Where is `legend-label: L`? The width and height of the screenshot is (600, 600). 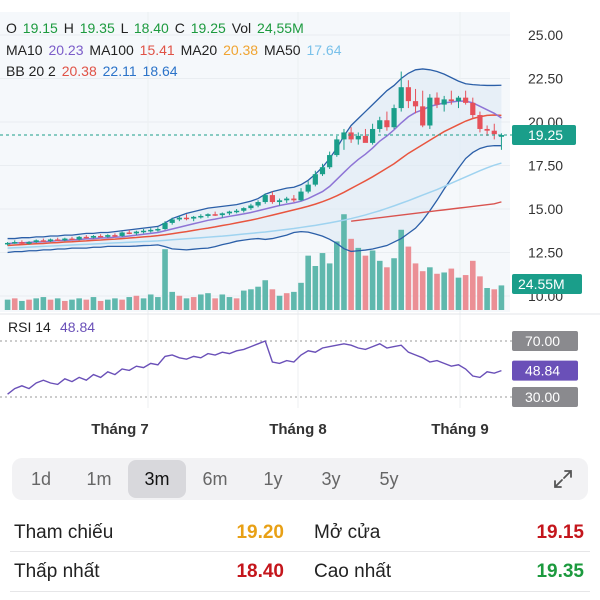
legend-label: L is located at coordinates (126, 28).